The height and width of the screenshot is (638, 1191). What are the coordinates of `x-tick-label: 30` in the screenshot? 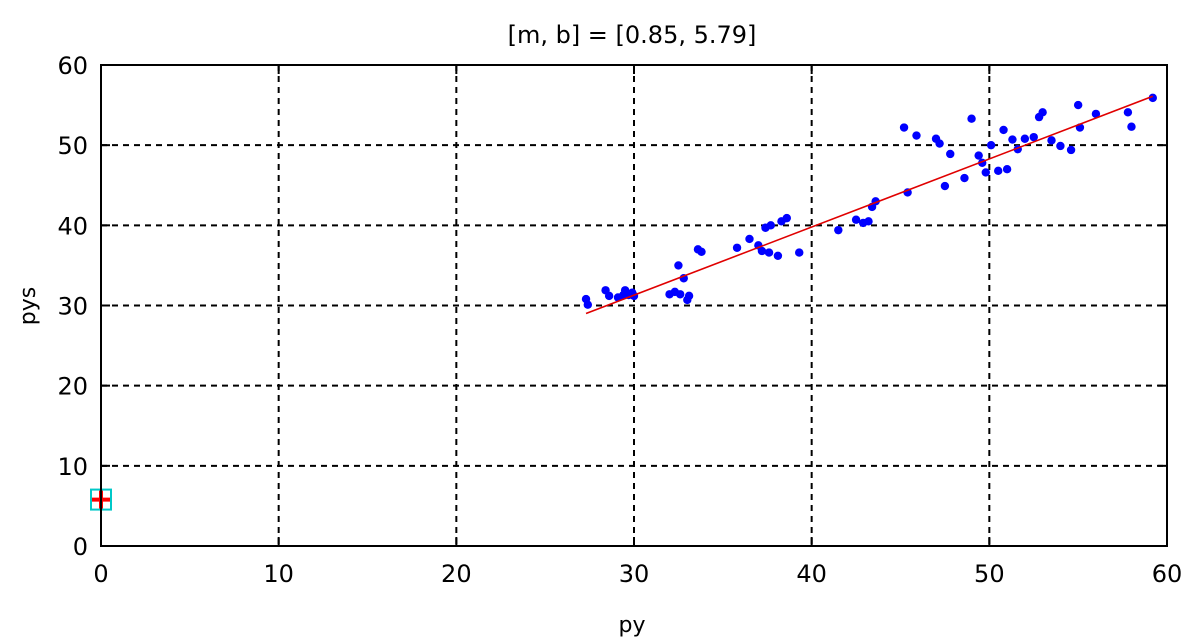 It's located at (634, 574).